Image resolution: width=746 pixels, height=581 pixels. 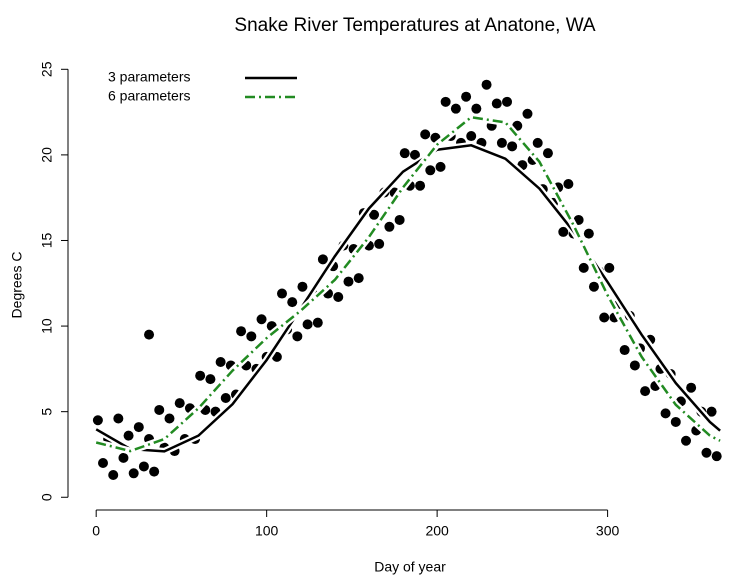 I want to click on legend-label: 3 parameters, so click(x=149, y=77).